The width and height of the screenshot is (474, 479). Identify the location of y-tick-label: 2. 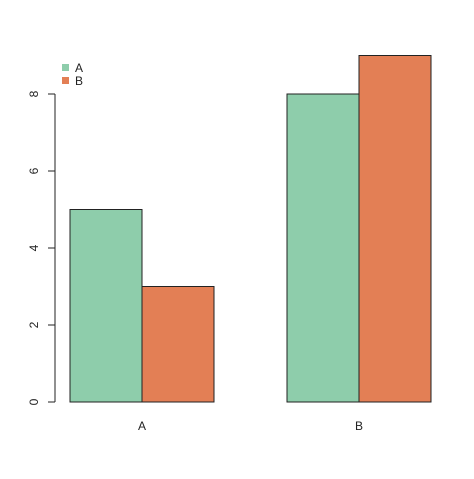
(34, 324).